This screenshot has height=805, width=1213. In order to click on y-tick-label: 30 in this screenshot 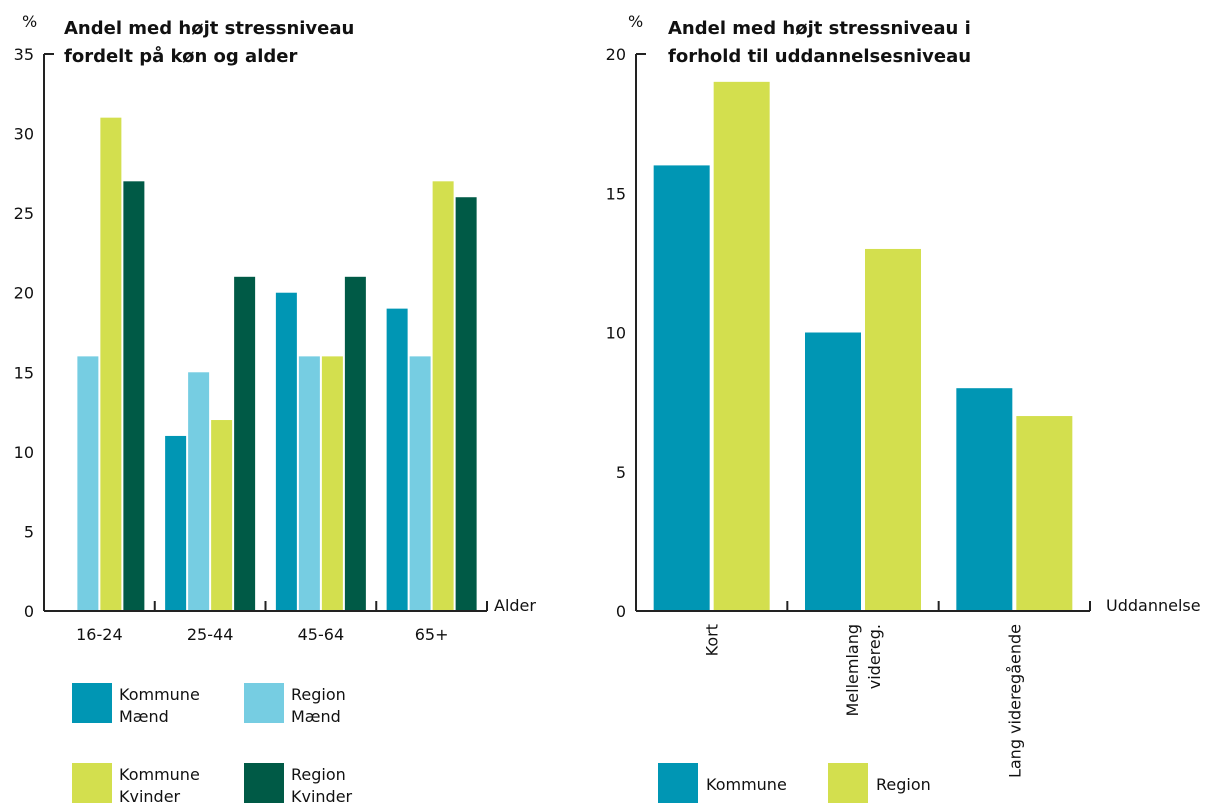, I will do `click(24, 134)`.